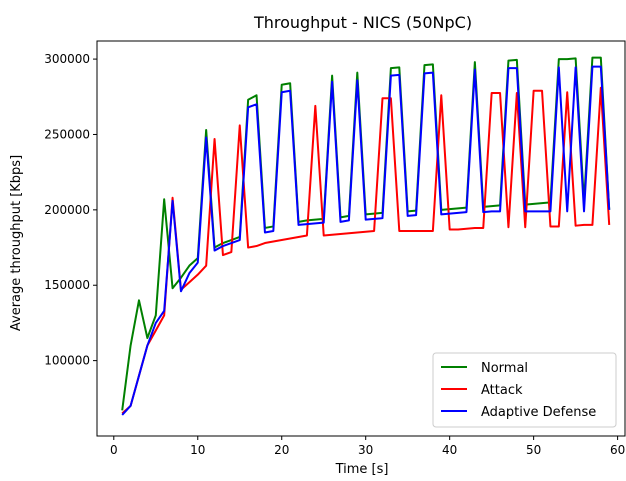  Describe the element at coordinates (504, 368) in the screenshot. I see `legend-label: Normal` at that location.